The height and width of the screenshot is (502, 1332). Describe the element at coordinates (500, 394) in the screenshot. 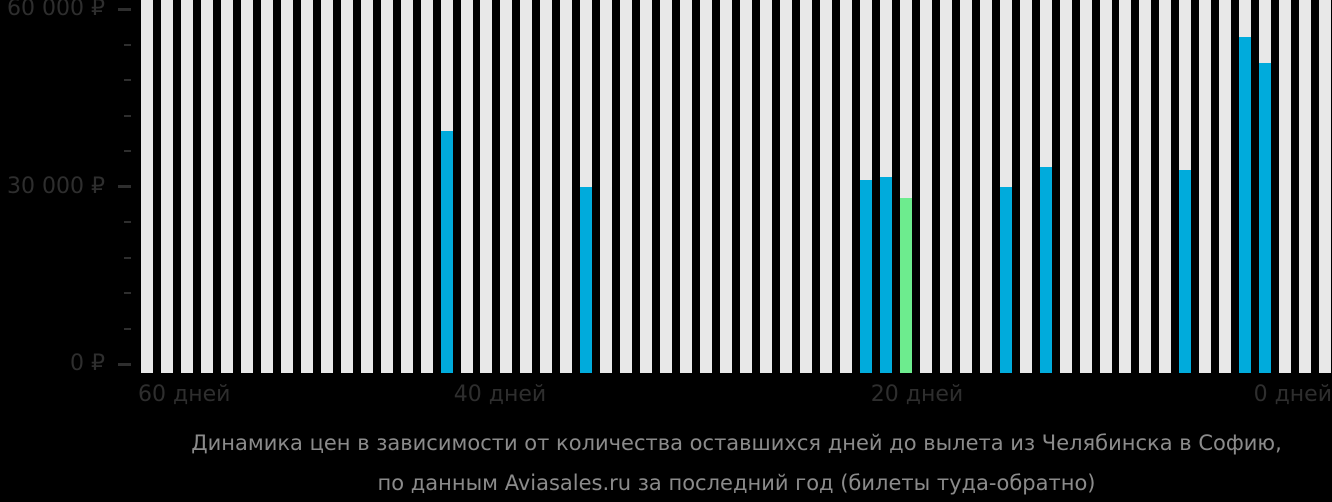

I see `x-axis-label: 40 дней` at that location.